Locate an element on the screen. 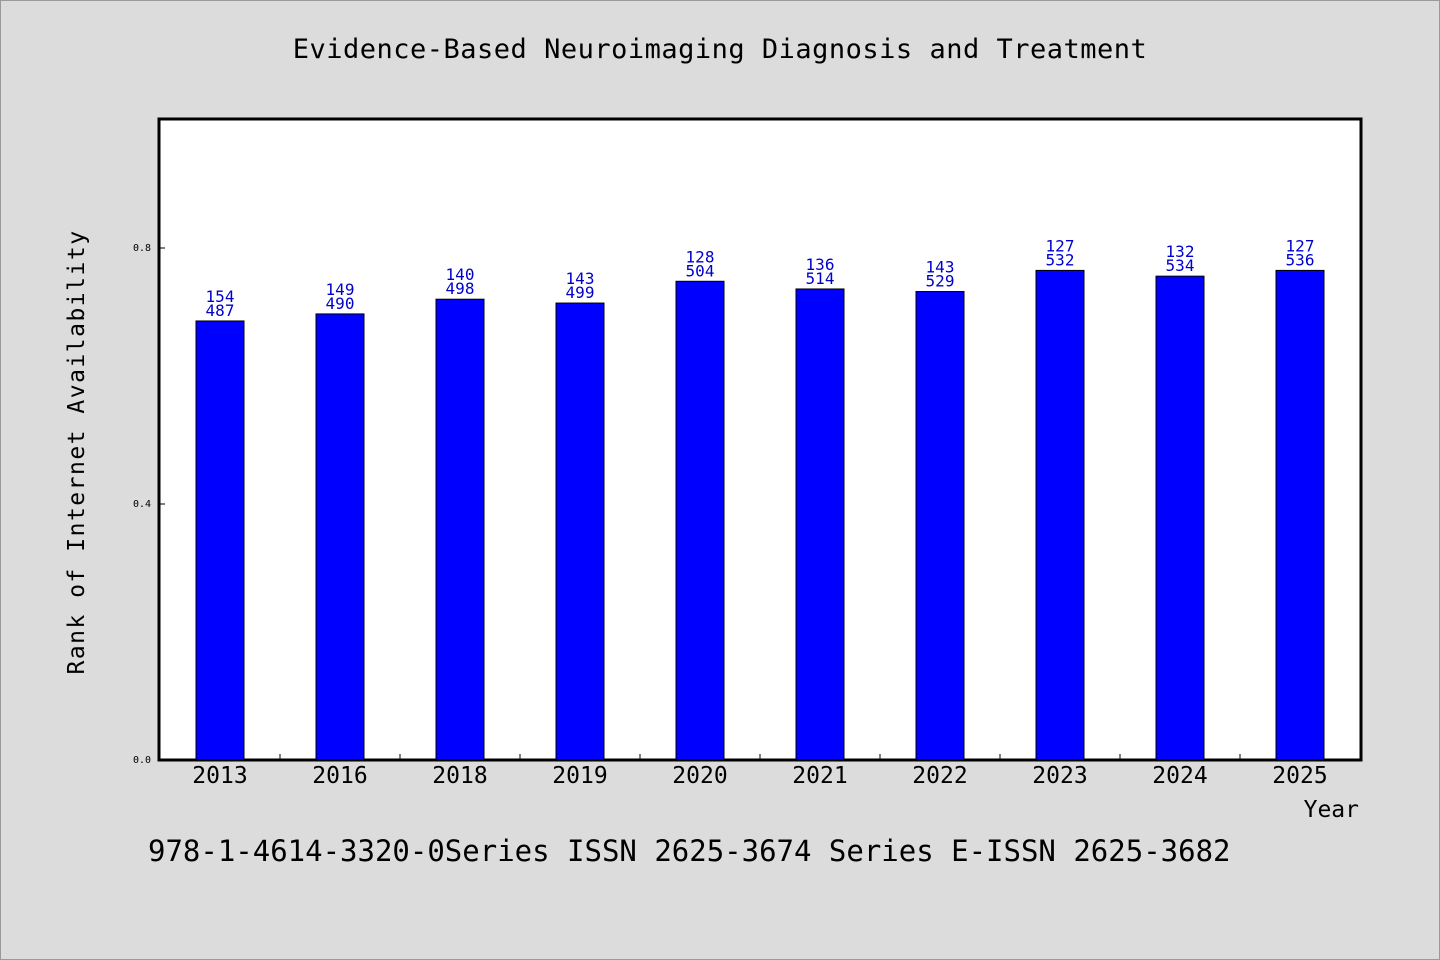  x-tick-label-2024: 2024 is located at coordinates (1179, 776).